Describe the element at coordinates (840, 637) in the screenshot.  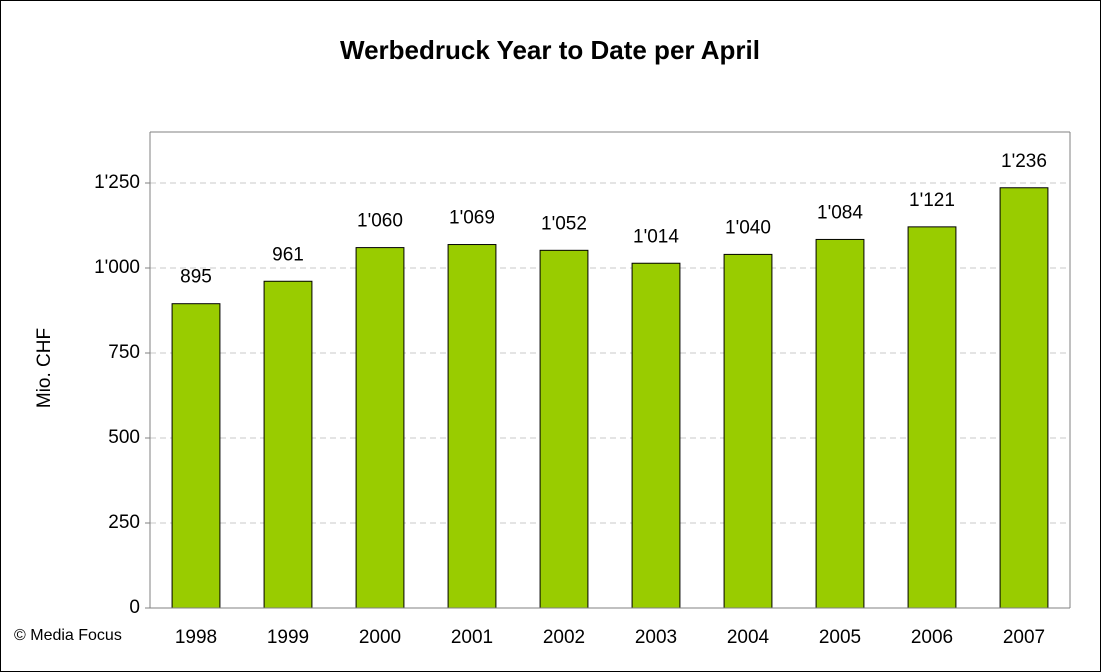
I see `x-tick-label: 2005` at that location.